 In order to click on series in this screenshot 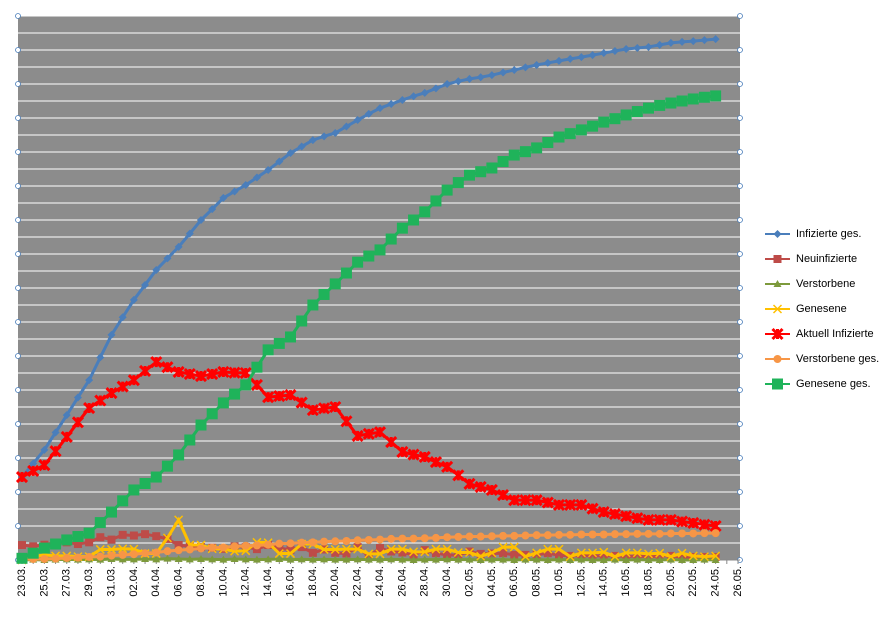, I will do `click(369, 558)`.